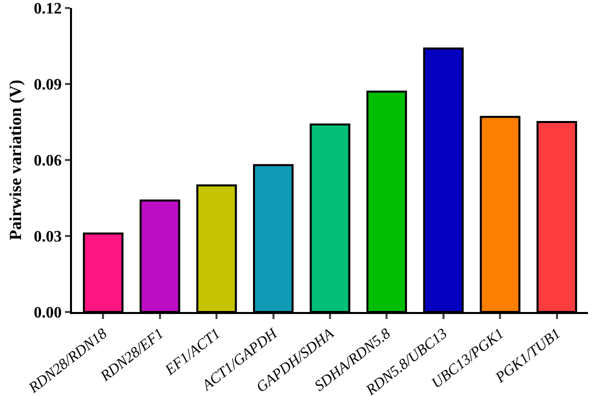 The height and width of the screenshot is (396, 596). I want to click on y-tick-label: 0.03, so click(48, 237).